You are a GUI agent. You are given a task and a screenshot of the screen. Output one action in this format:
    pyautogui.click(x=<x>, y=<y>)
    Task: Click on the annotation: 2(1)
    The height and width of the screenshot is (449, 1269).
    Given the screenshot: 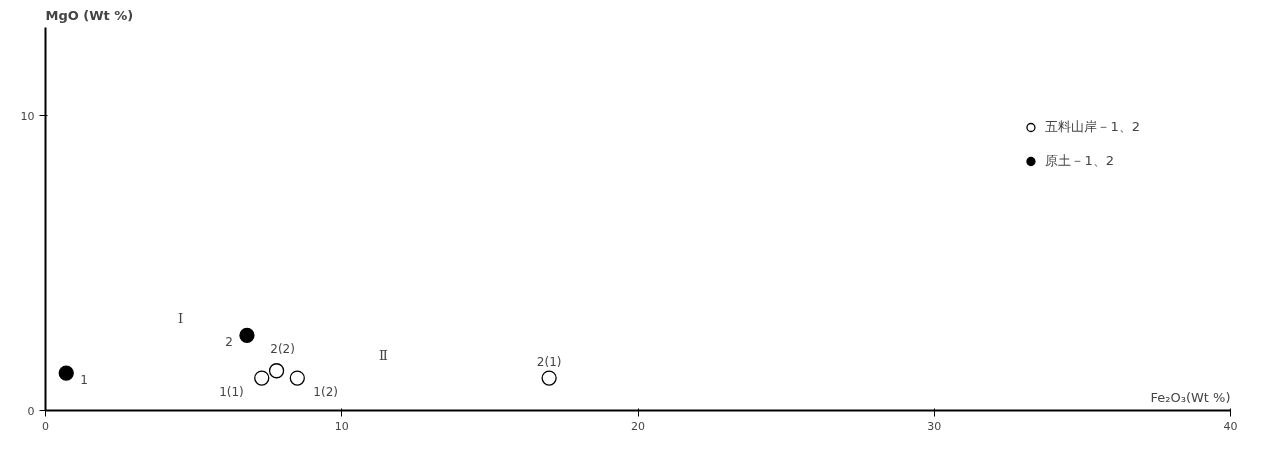 What is the action you would take?
    pyautogui.click(x=549, y=362)
    